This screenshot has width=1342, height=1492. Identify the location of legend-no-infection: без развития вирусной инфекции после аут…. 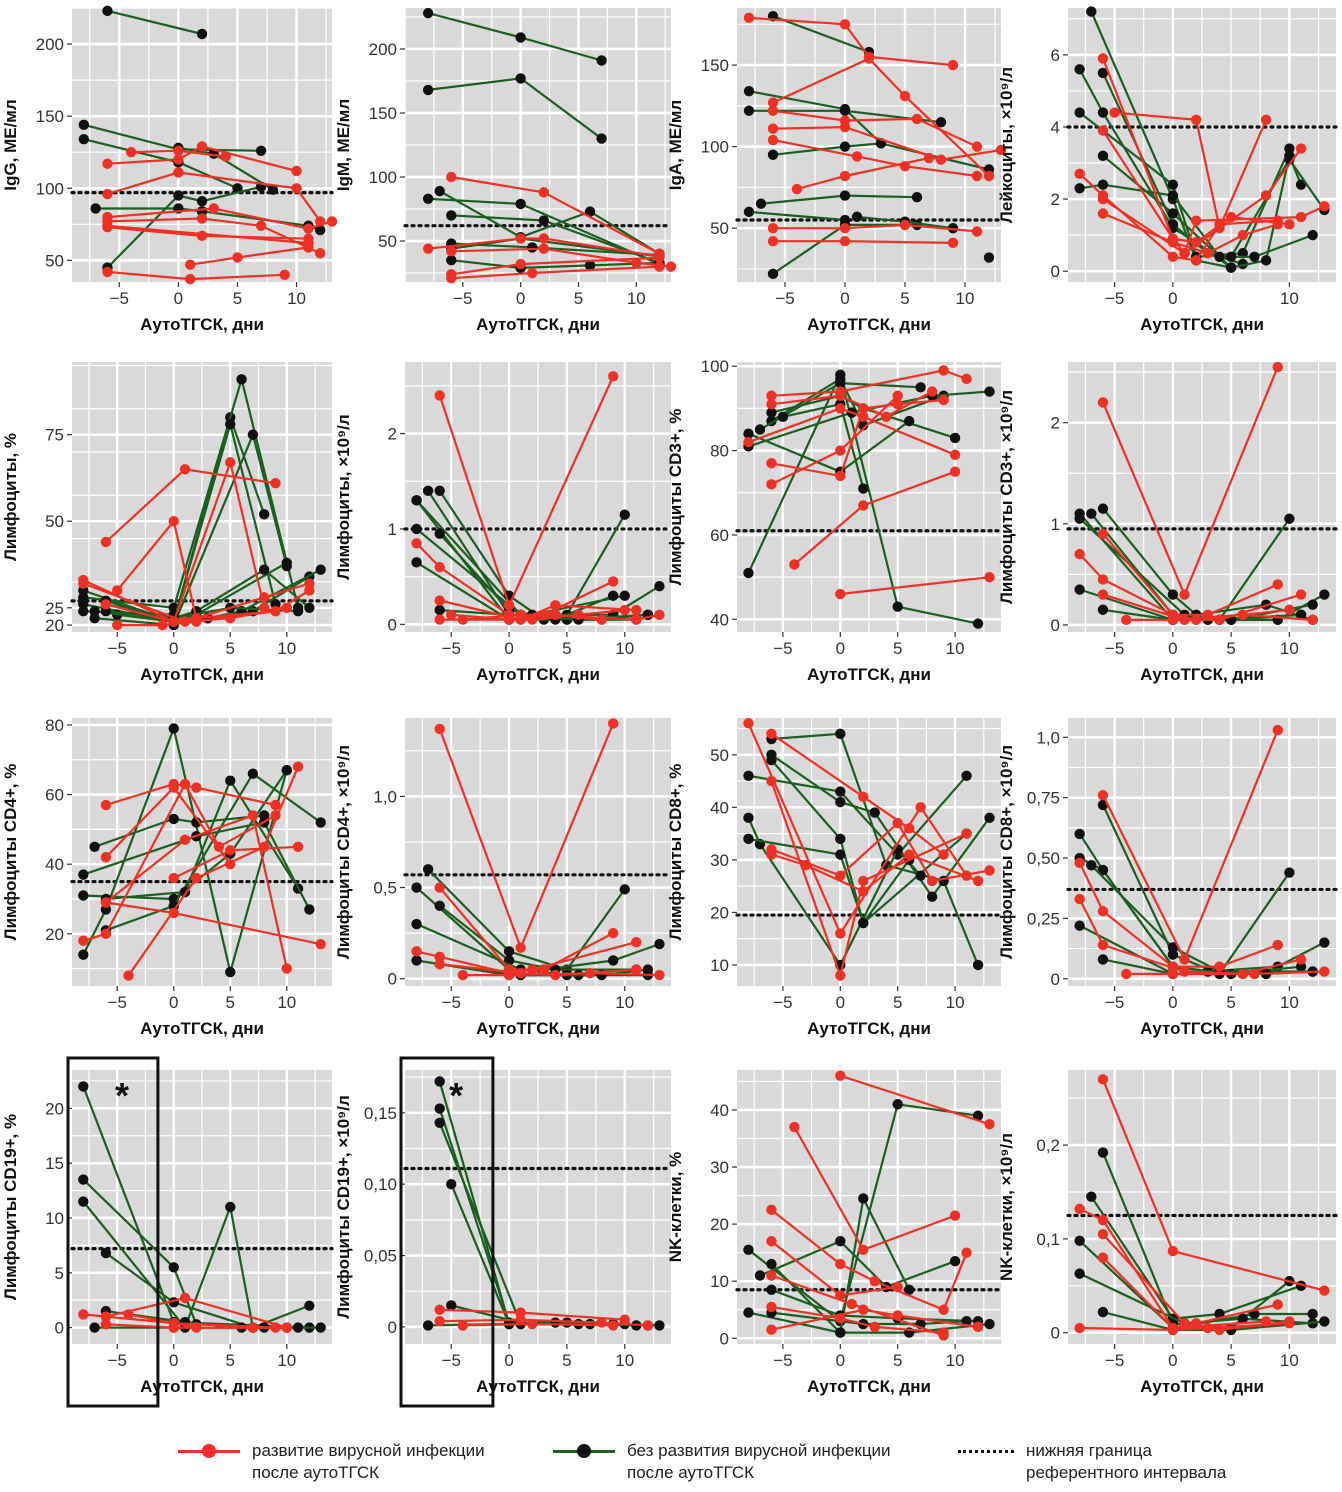
(722, 1464).